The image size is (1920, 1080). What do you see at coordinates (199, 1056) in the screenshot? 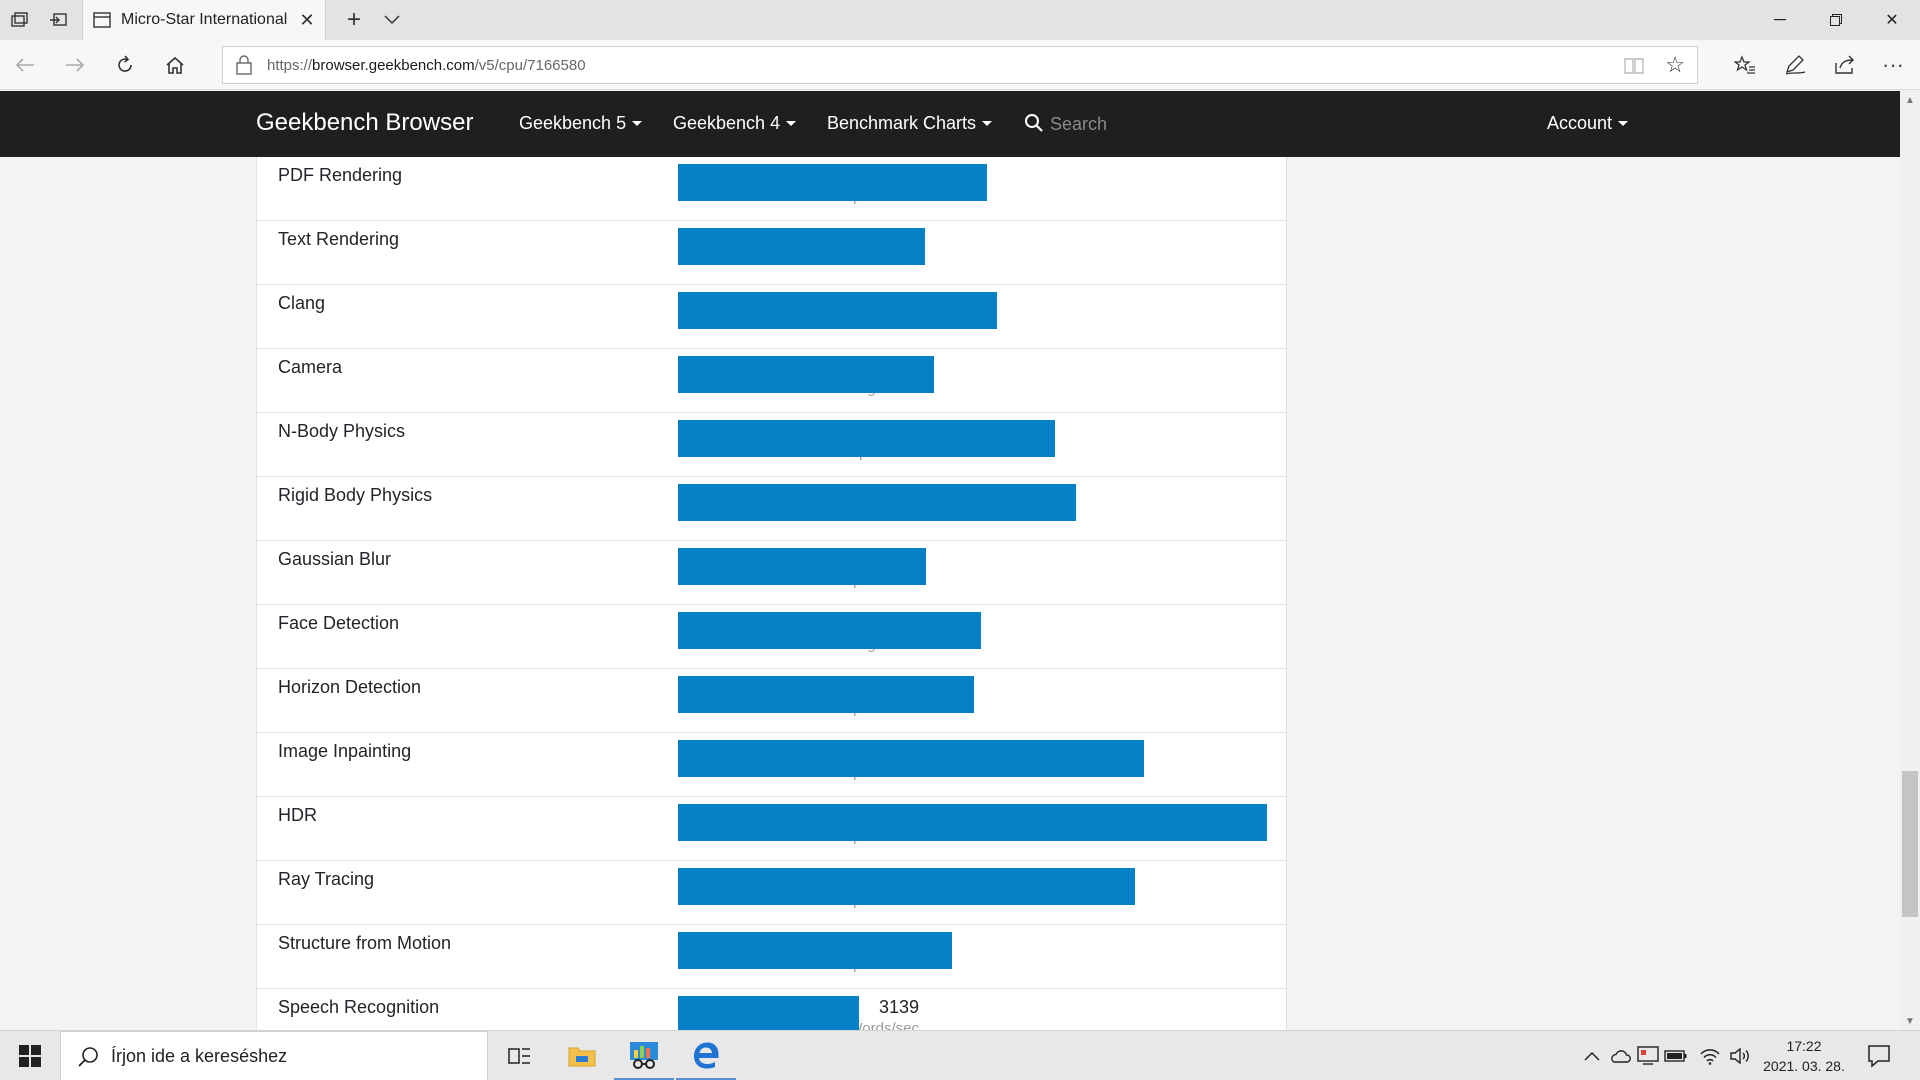
I see `taskbar-search-placeholder: Írjon ide a kereséshez` at bounding box center [199, 1056].